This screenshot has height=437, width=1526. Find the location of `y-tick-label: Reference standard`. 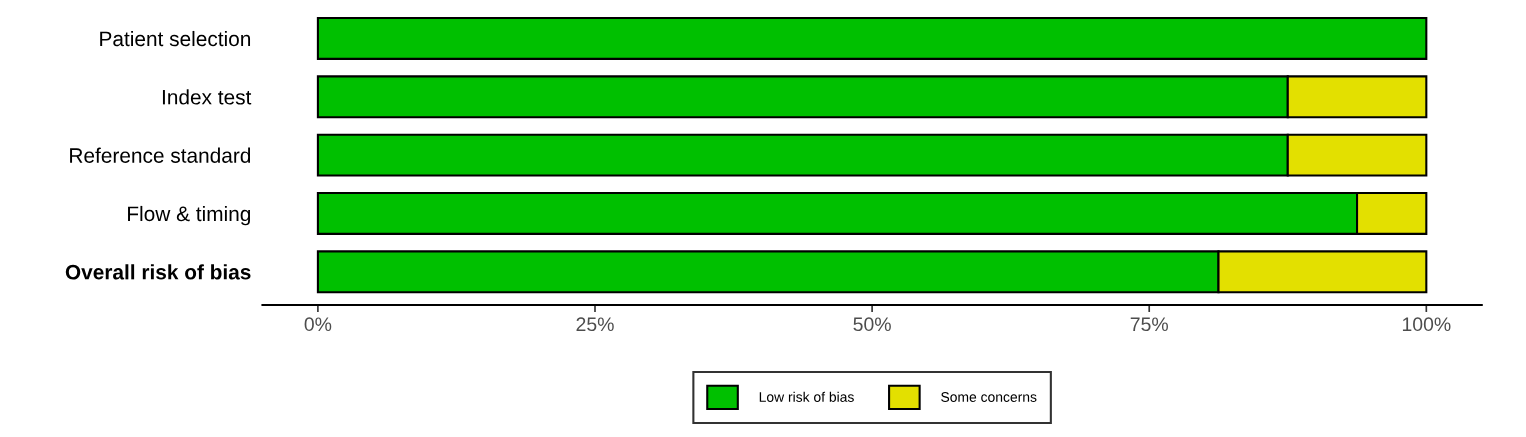

y-tick-label: Reference standard is located at coordinates (160, 155).